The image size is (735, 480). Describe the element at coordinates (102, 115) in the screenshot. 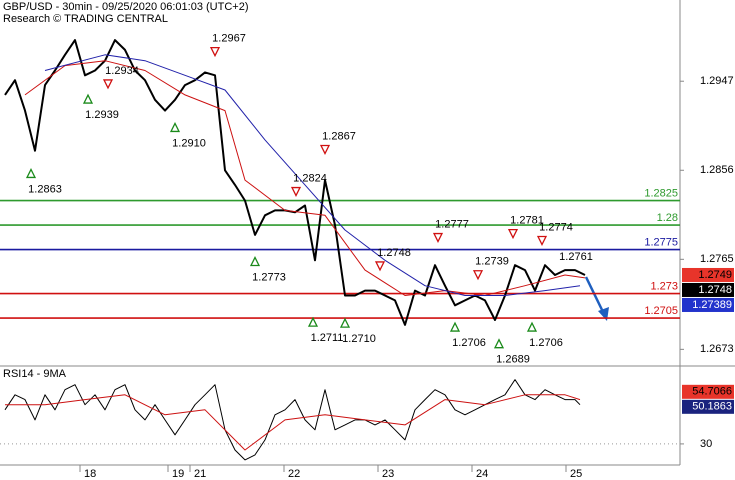

I see `annotation-label: 1.2939` at that location.